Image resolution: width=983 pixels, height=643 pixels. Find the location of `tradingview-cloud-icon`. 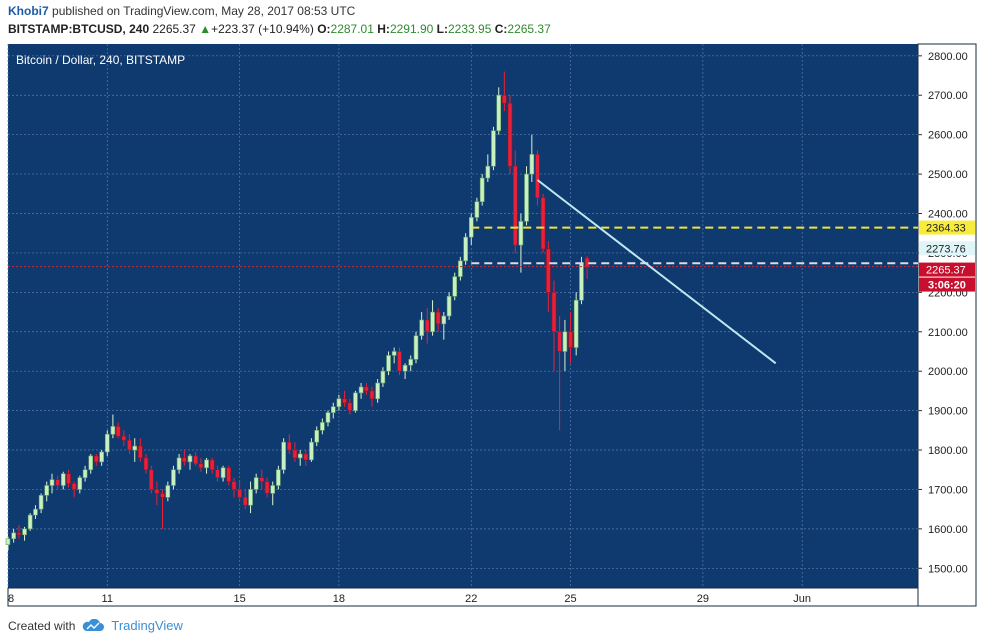

tradingview-cloud-icon is located at coordinates (94, 624).